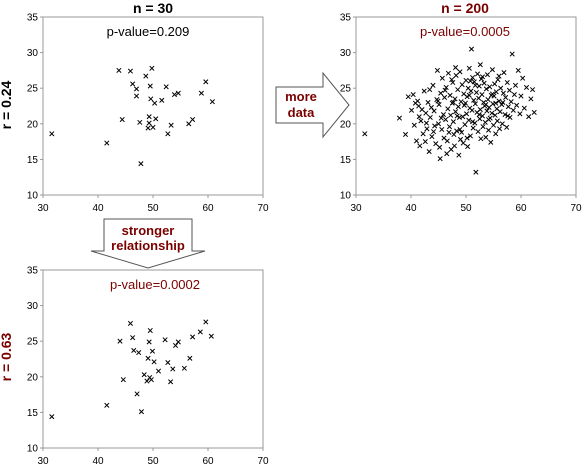  I want to click on x-tick-label: 30, so click(43, 461).